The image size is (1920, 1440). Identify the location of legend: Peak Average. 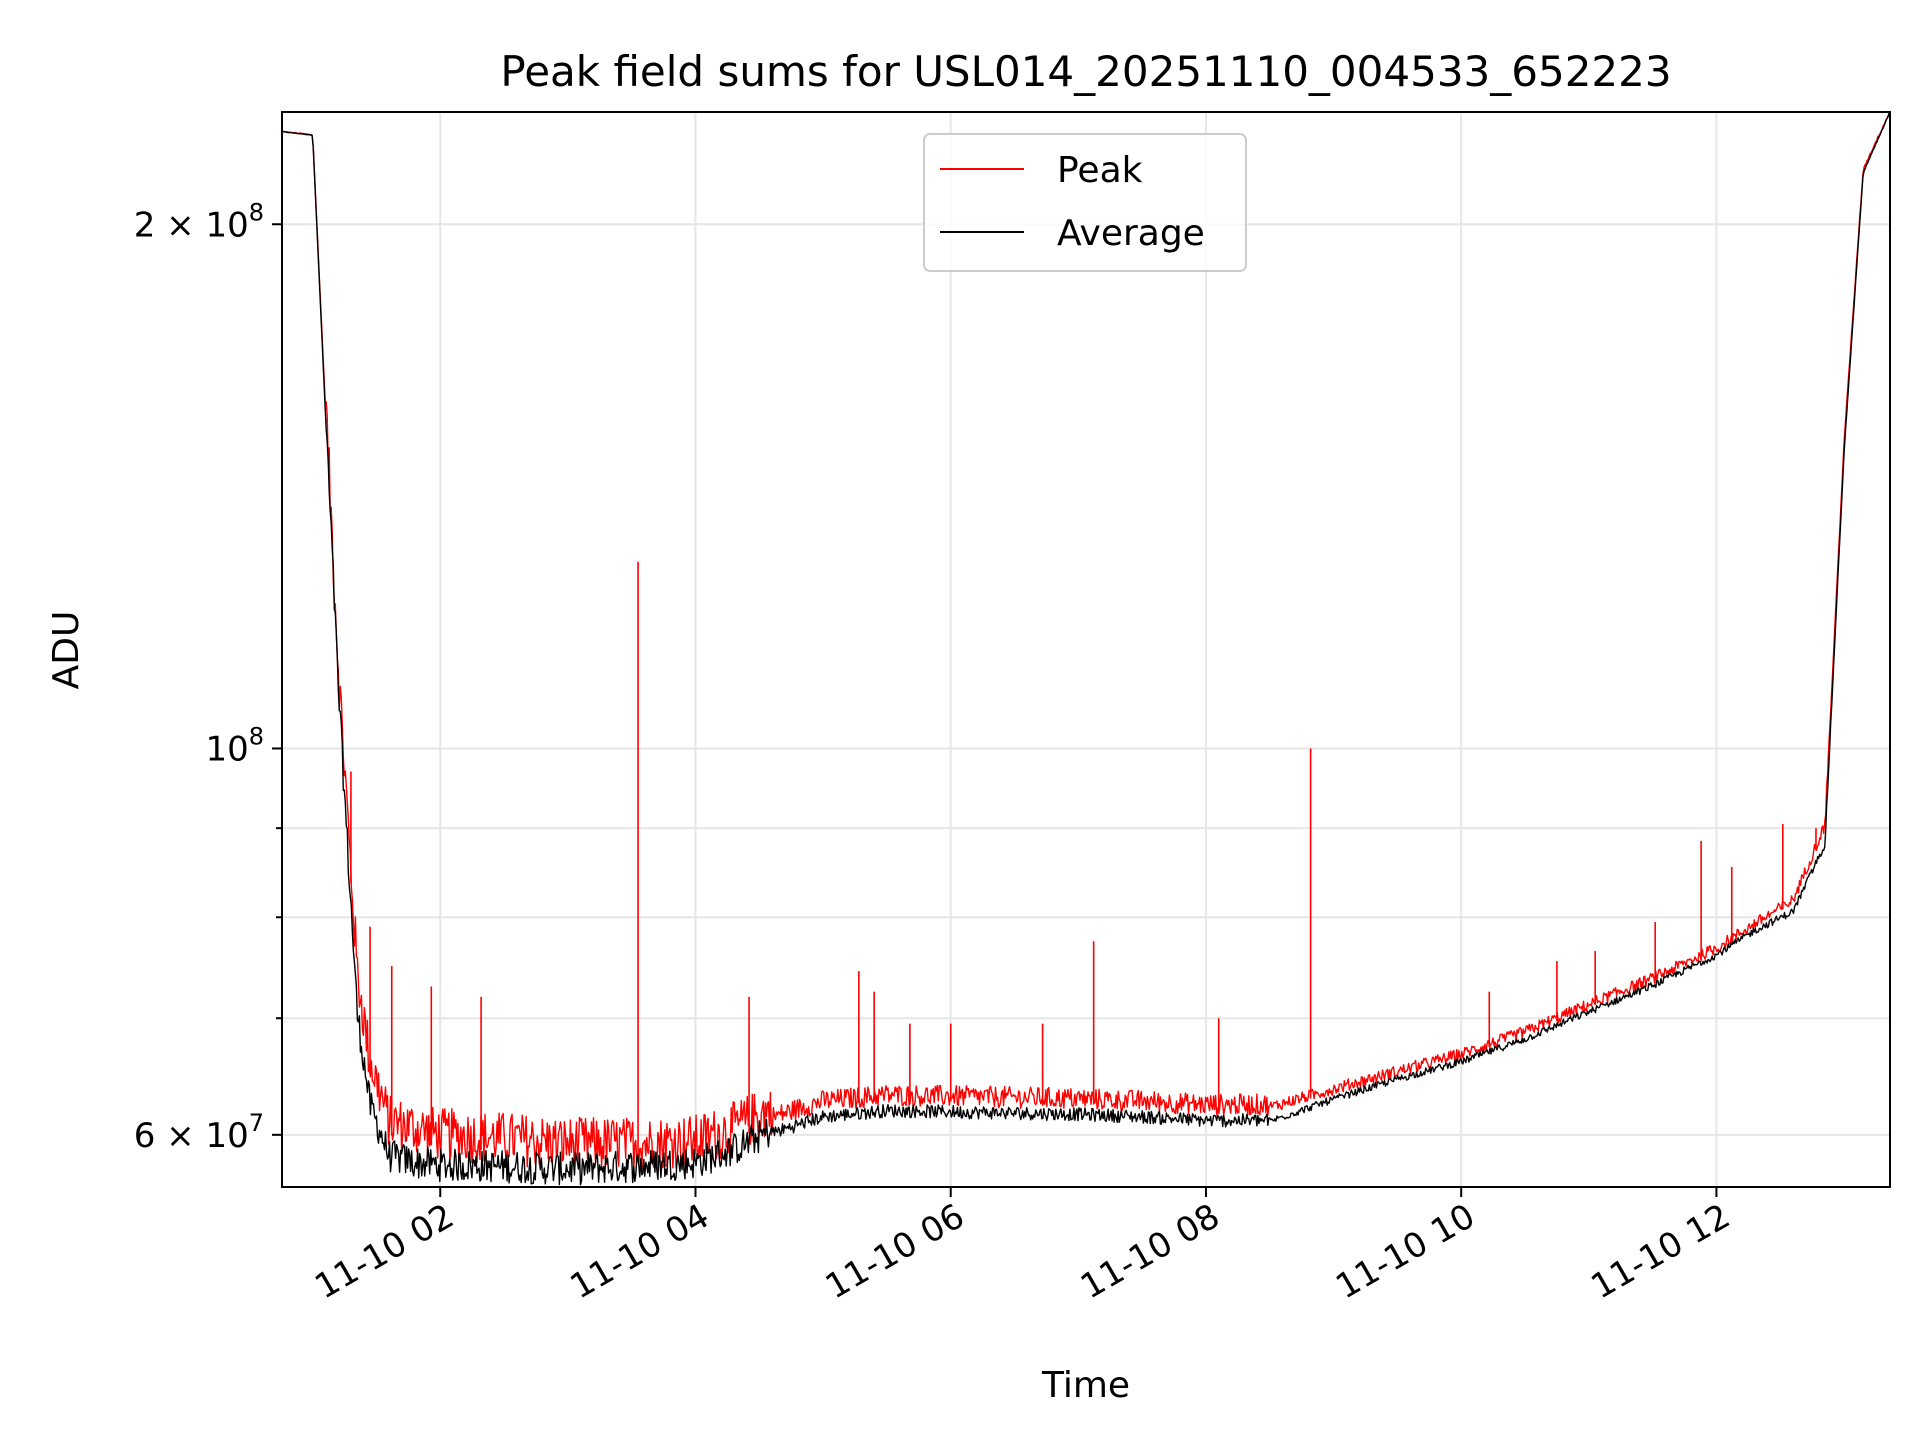
(1085, 202).